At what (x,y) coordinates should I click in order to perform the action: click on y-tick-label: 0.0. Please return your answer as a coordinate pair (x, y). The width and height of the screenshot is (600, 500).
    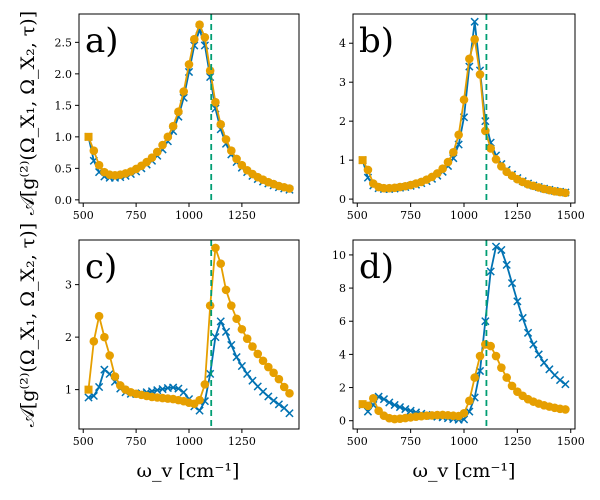
    Looking at the image, I should click on (64, 200).